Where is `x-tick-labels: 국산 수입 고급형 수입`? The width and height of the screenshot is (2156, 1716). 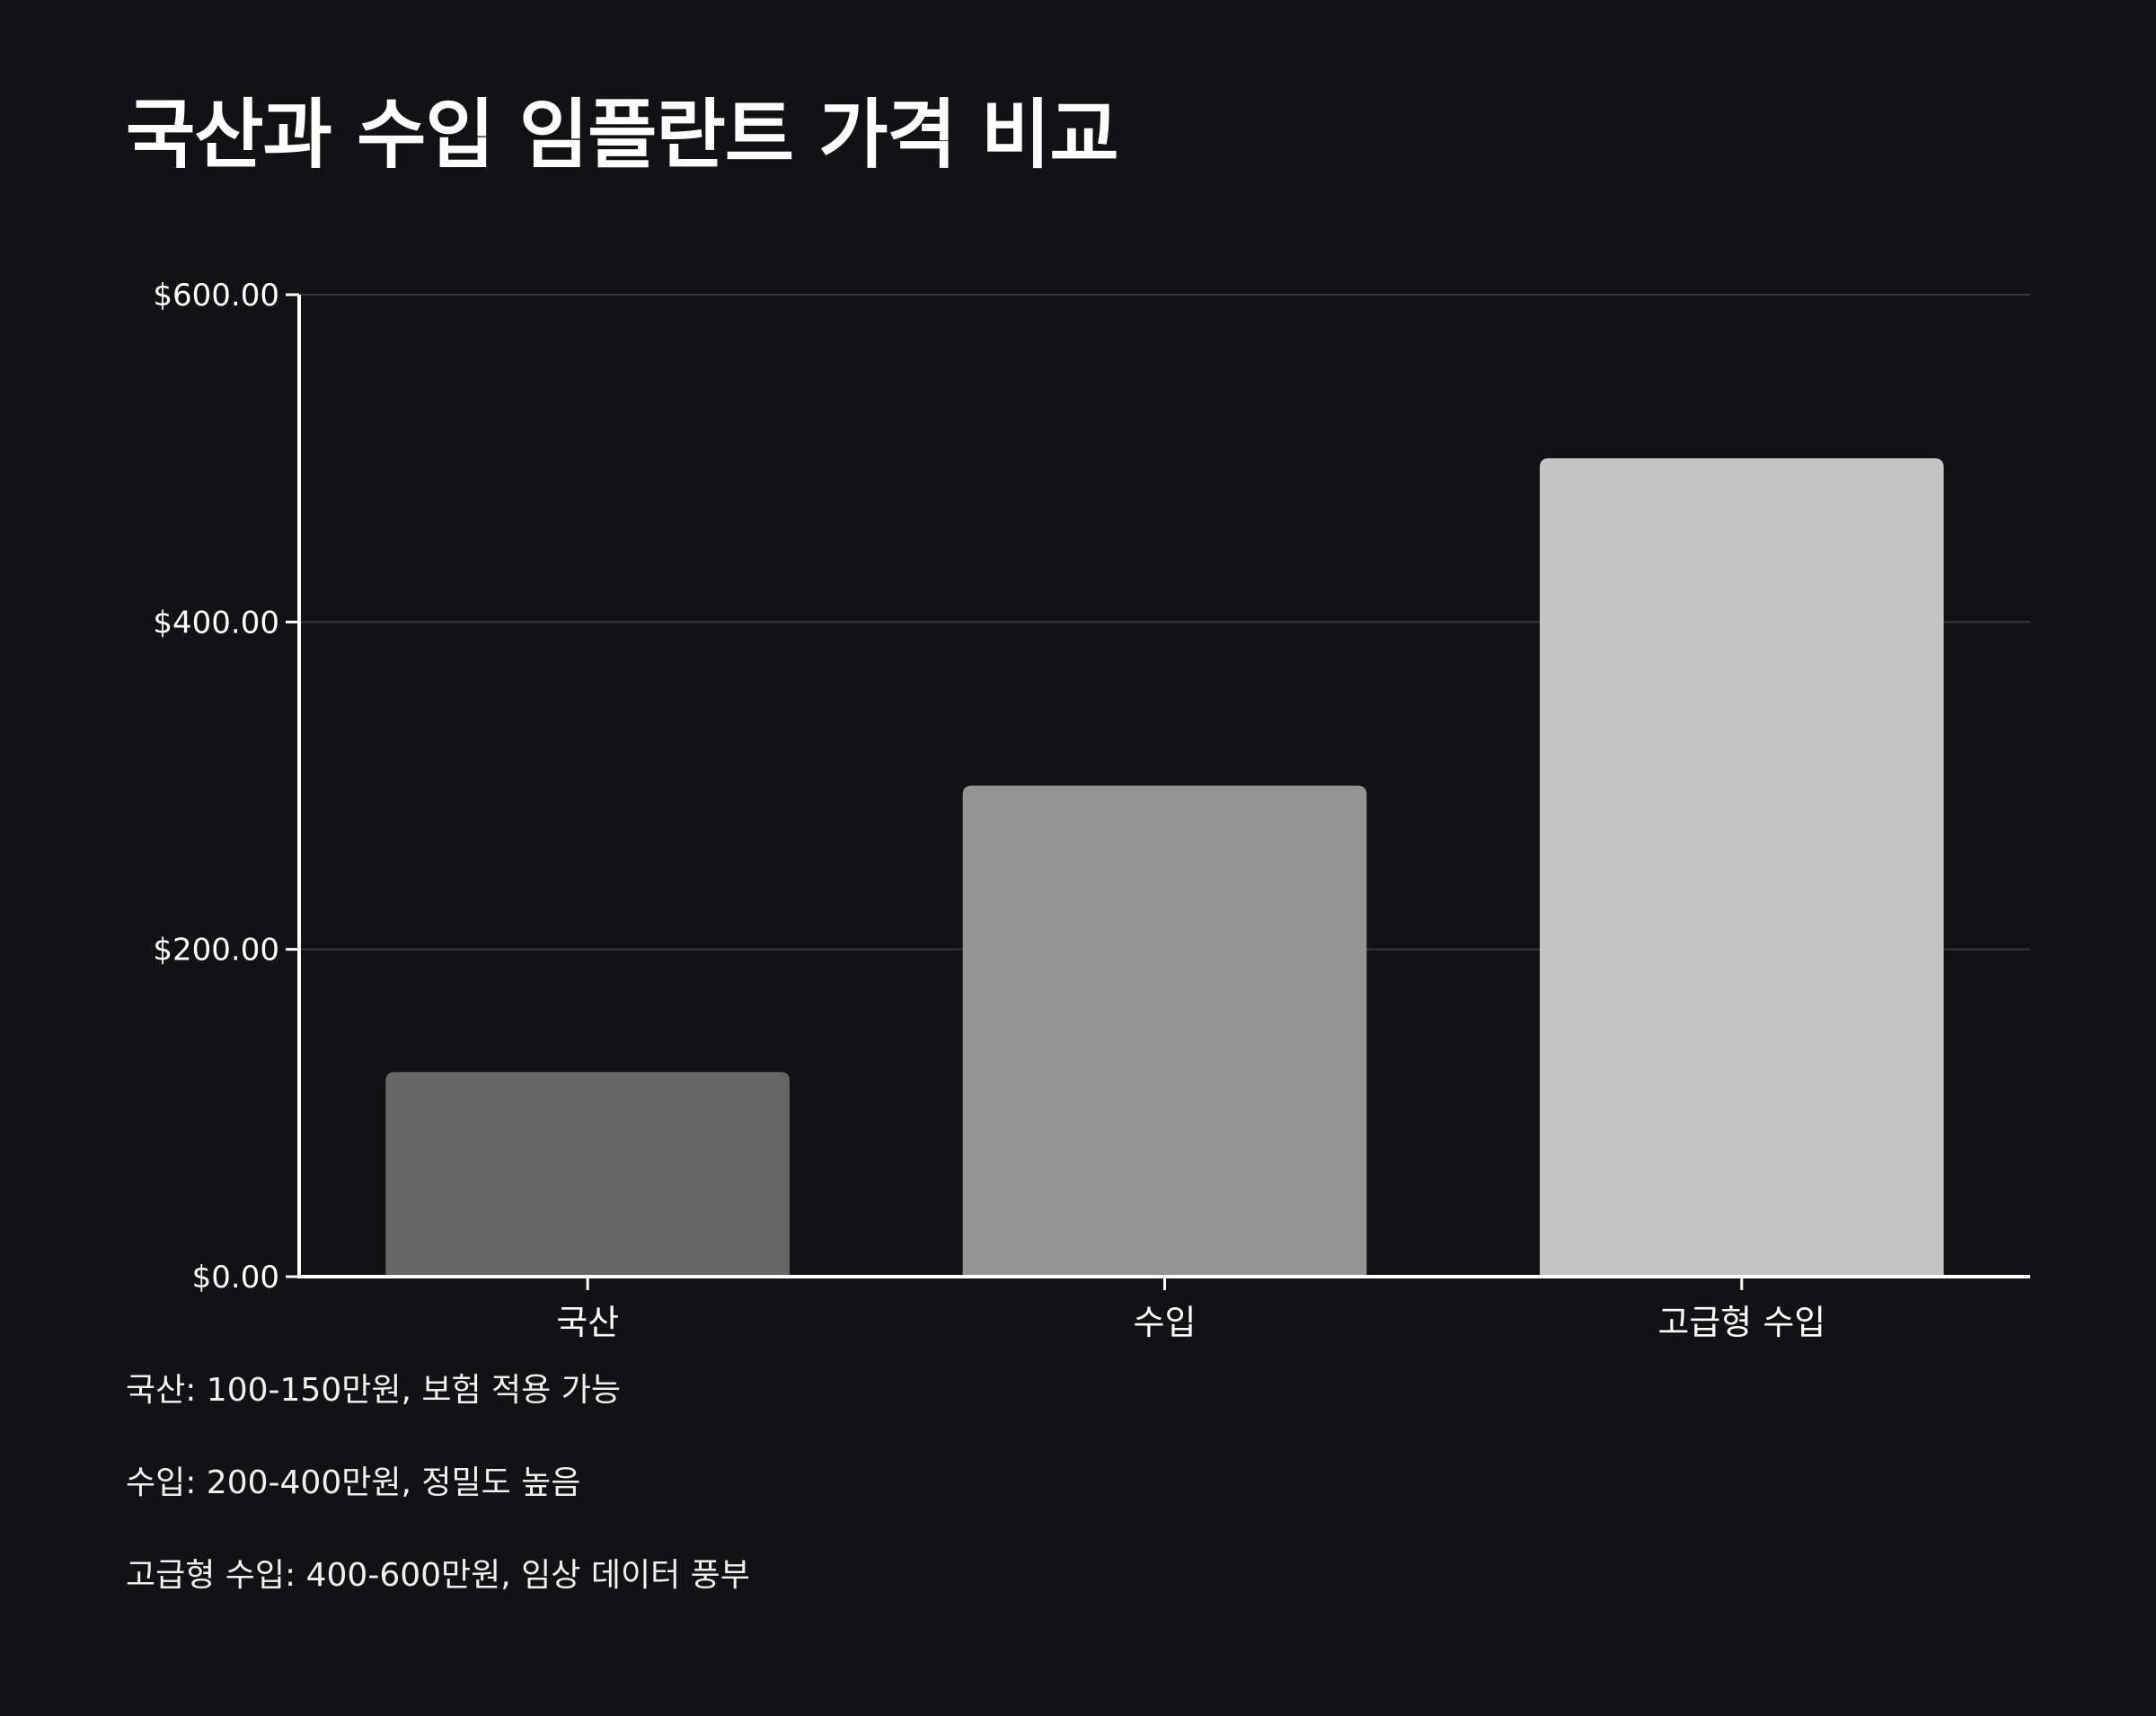
x-tick-labels: 국산 수입 고급형 수입 is located at coordinates (1190, 1322).